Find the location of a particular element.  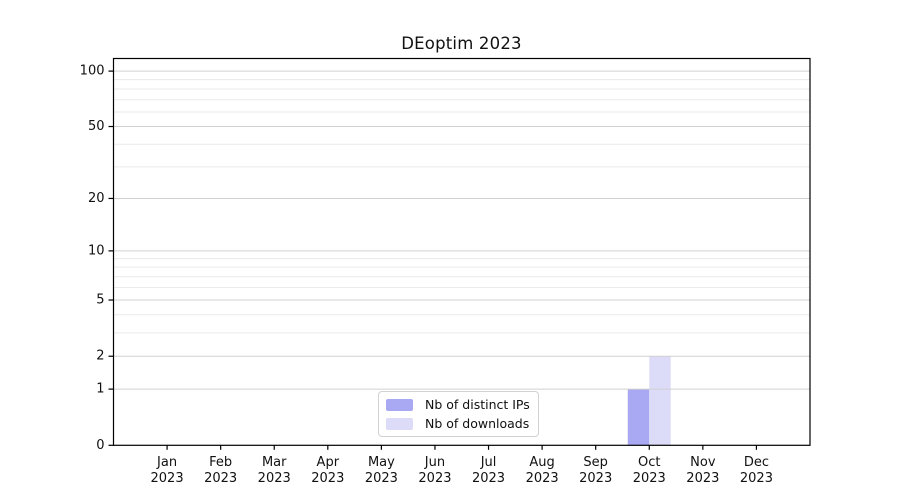

x-tick-label-month: Jun is located at coordinates (434, 462).